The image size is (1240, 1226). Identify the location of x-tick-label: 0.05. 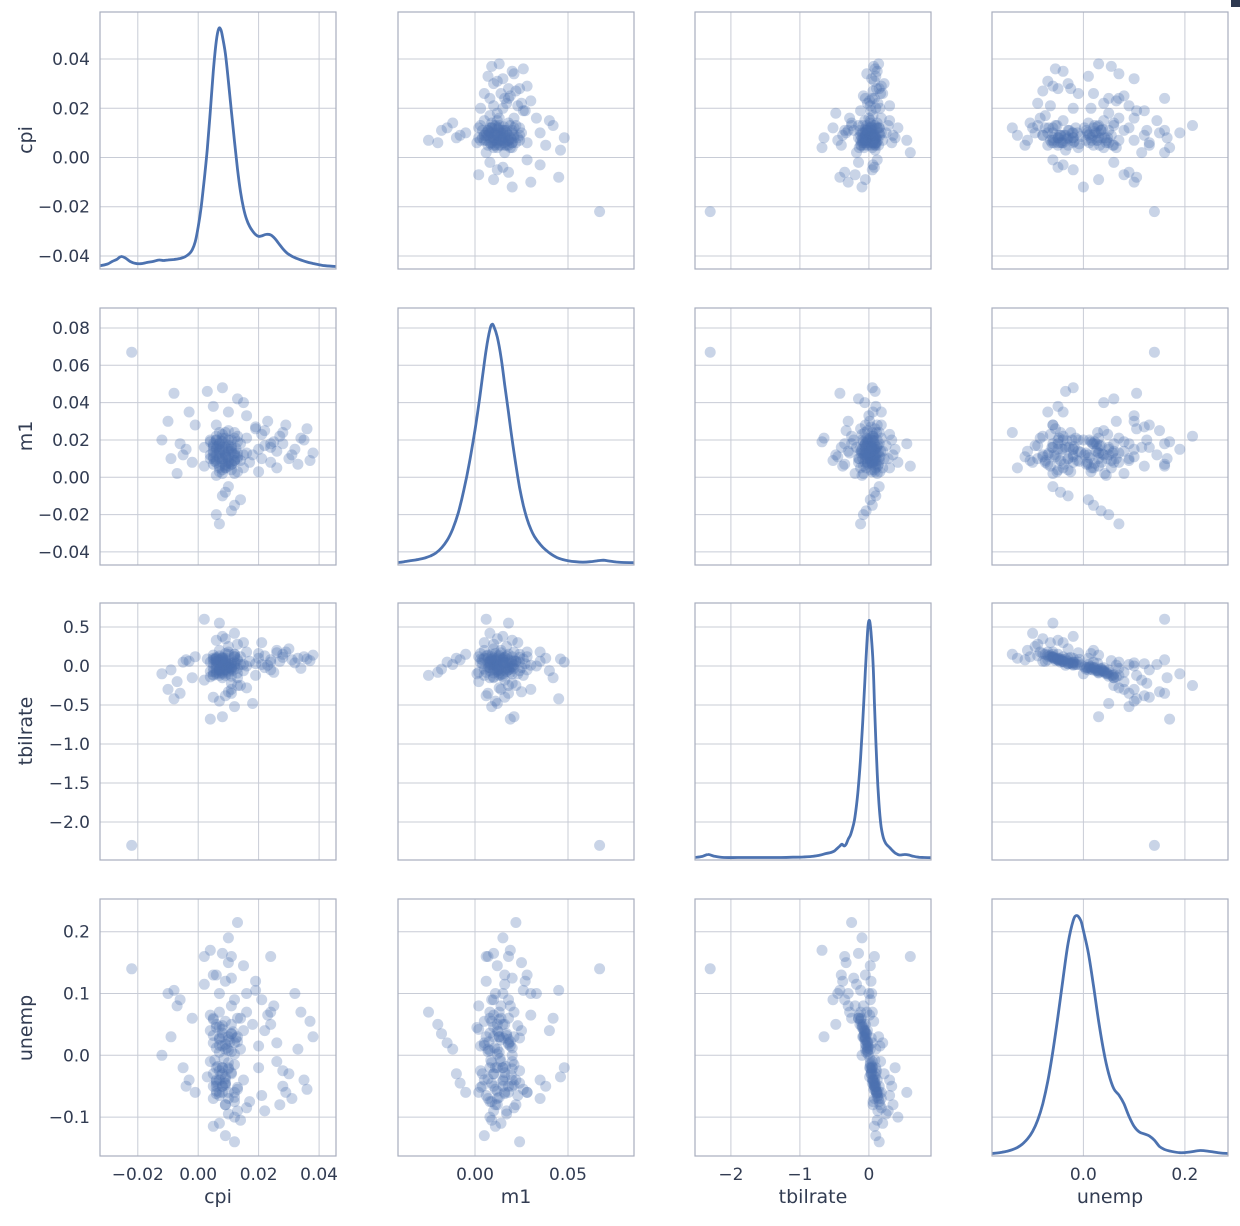
(568, 1175).